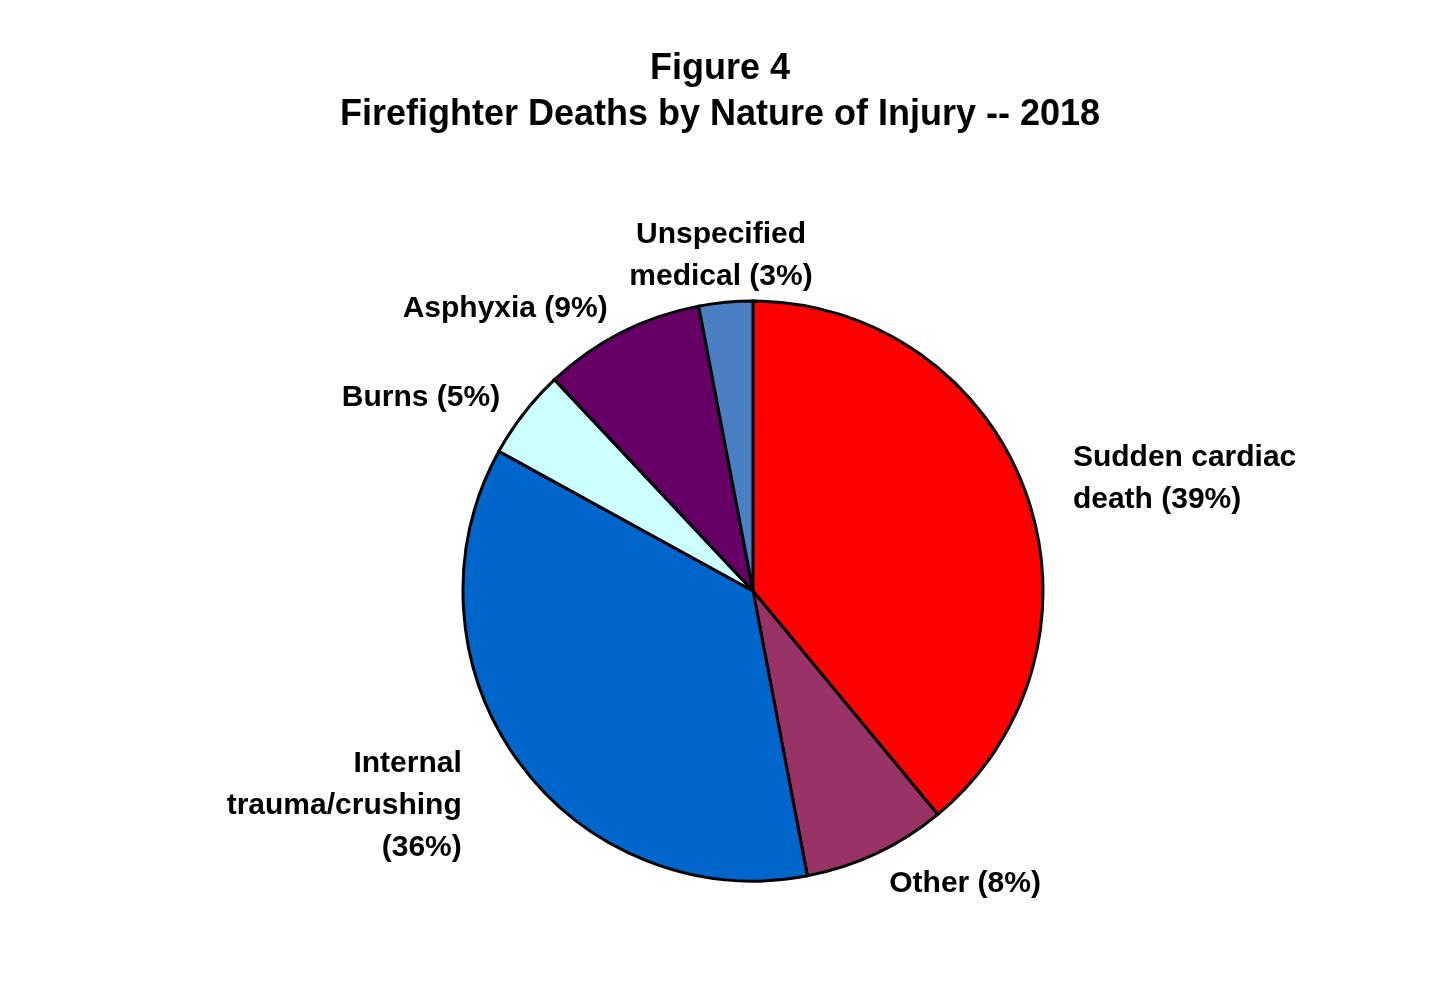  Describe the element at coordinates (1184, 476) in the screenshot. I see `slice-label: Sudden cardiac death (39%)` at that location.